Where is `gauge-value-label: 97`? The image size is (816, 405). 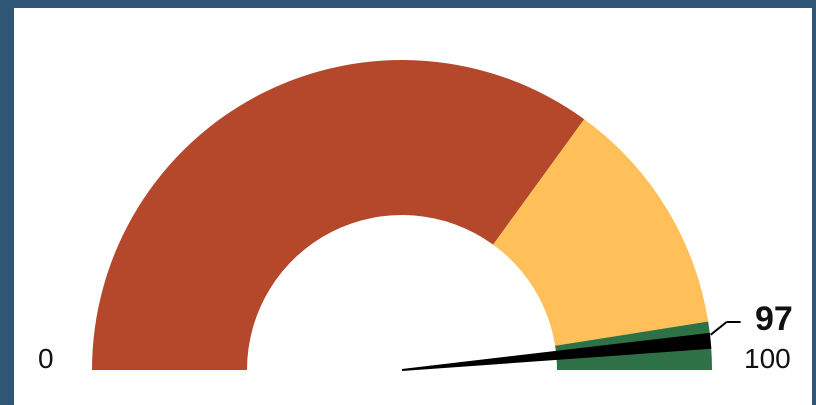 gauge-value-label: 97 is located at coordinates (774, 319).